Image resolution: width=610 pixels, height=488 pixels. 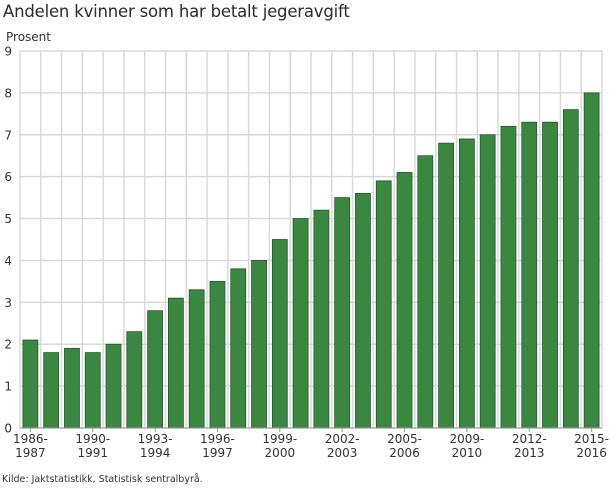 What do you see at coordinates (529, 439) in the screenshot?
I see `x-tick-label: 2012-` at bounding box center [529, 439].